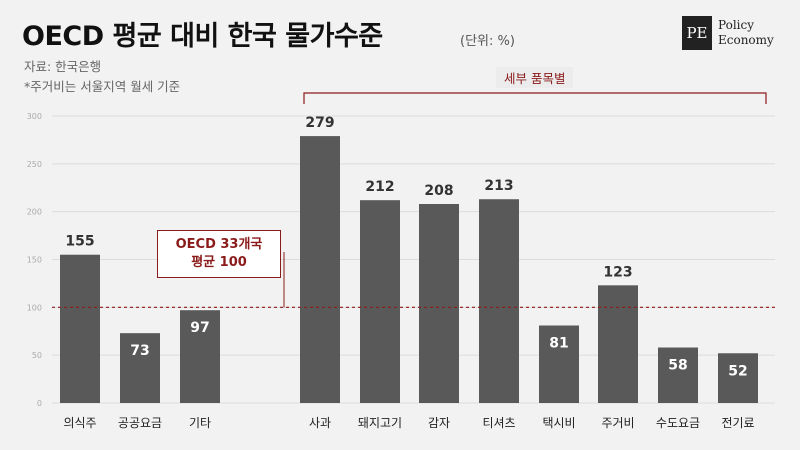 The width and height of the screenshot is (800, 450). What do you see at coordinates (535, 77) in the screenshot?
I see `detail-items-label: 세부 품목별` at bounding box center [535, 77].